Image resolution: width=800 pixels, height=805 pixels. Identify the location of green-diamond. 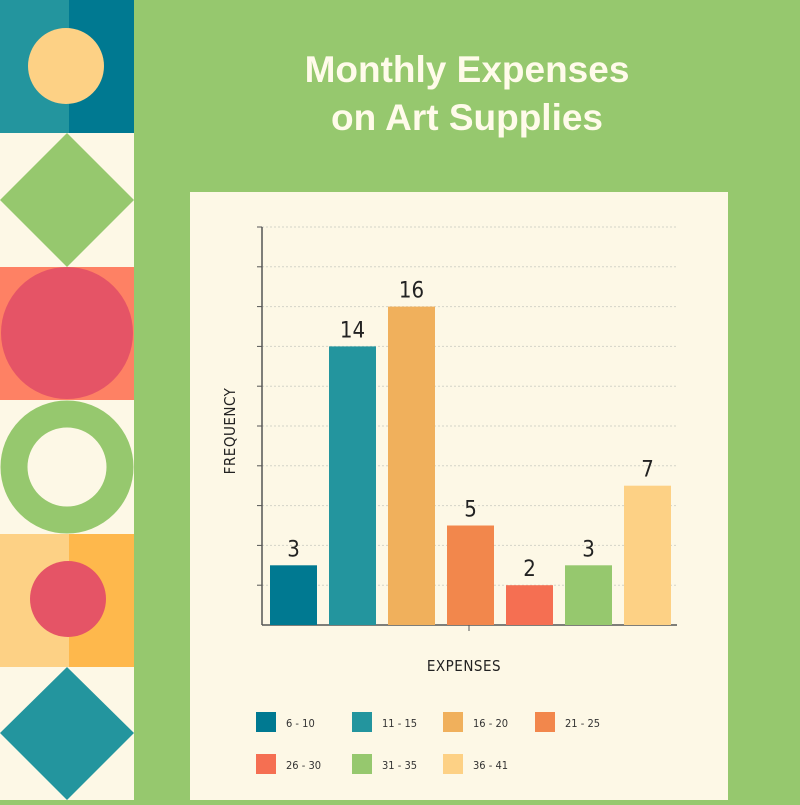
(67, 200).